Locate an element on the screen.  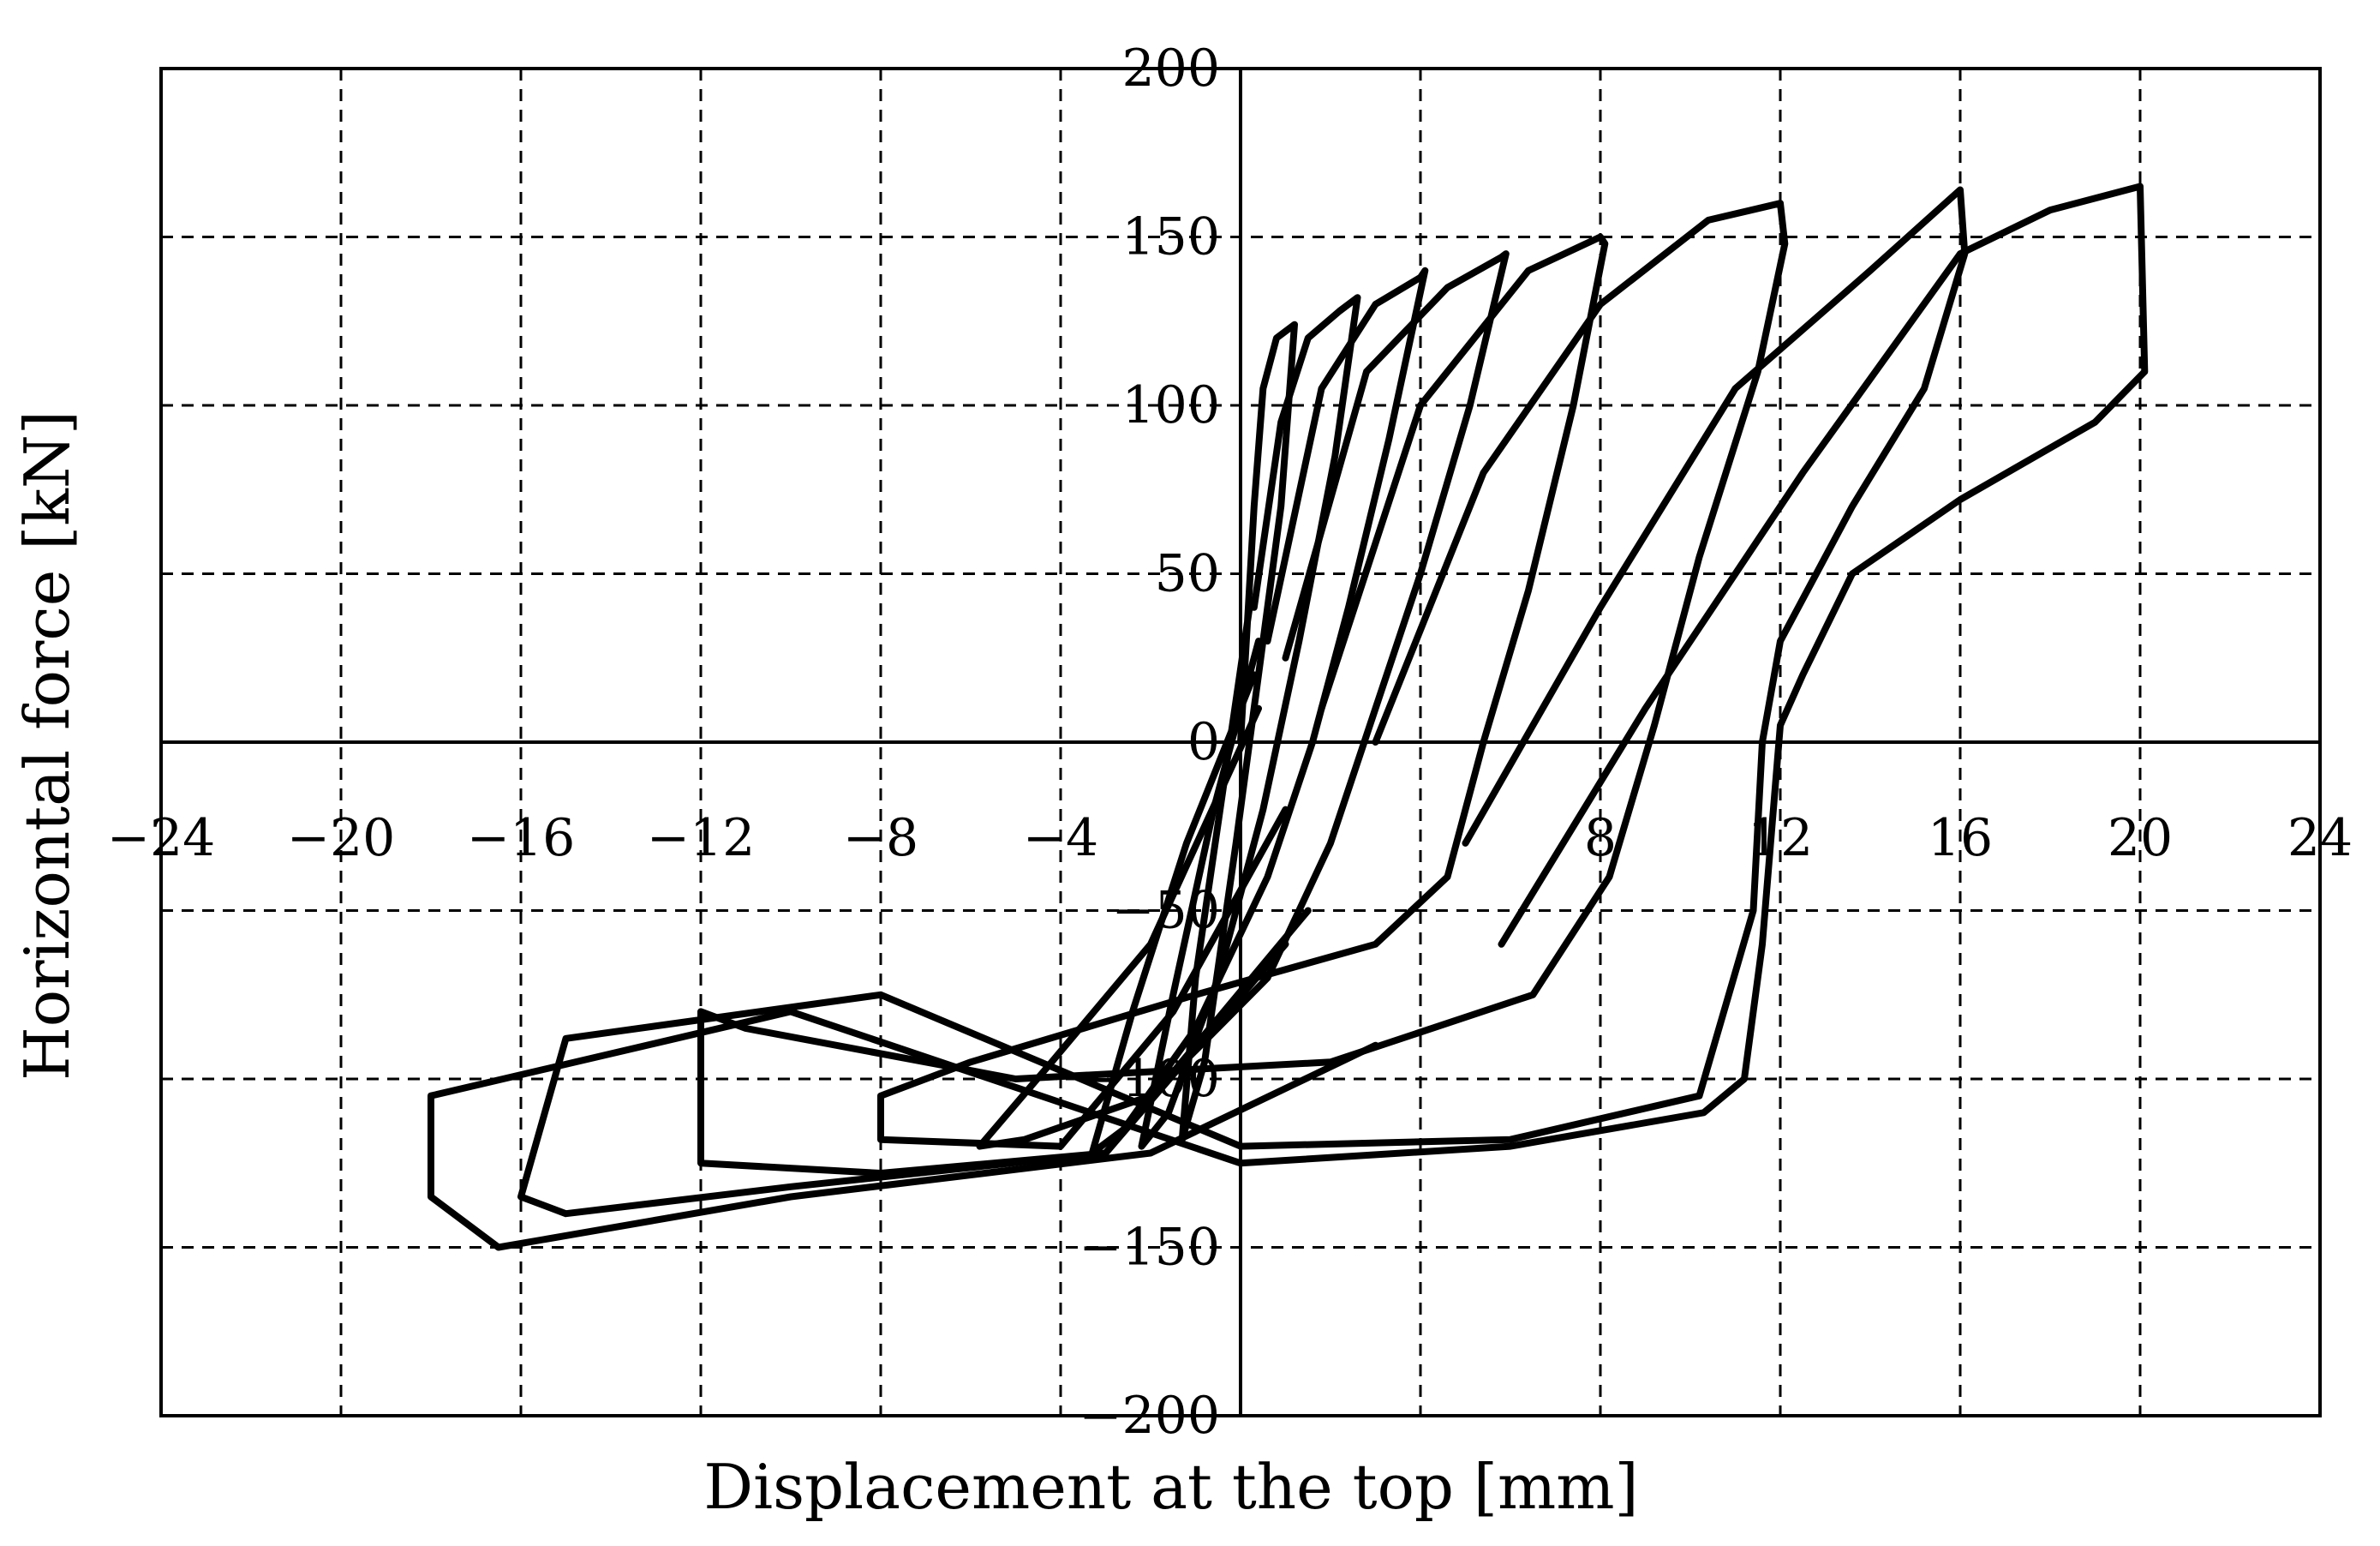
x-tick-label: 8 is located at coordinates (1600, 838).